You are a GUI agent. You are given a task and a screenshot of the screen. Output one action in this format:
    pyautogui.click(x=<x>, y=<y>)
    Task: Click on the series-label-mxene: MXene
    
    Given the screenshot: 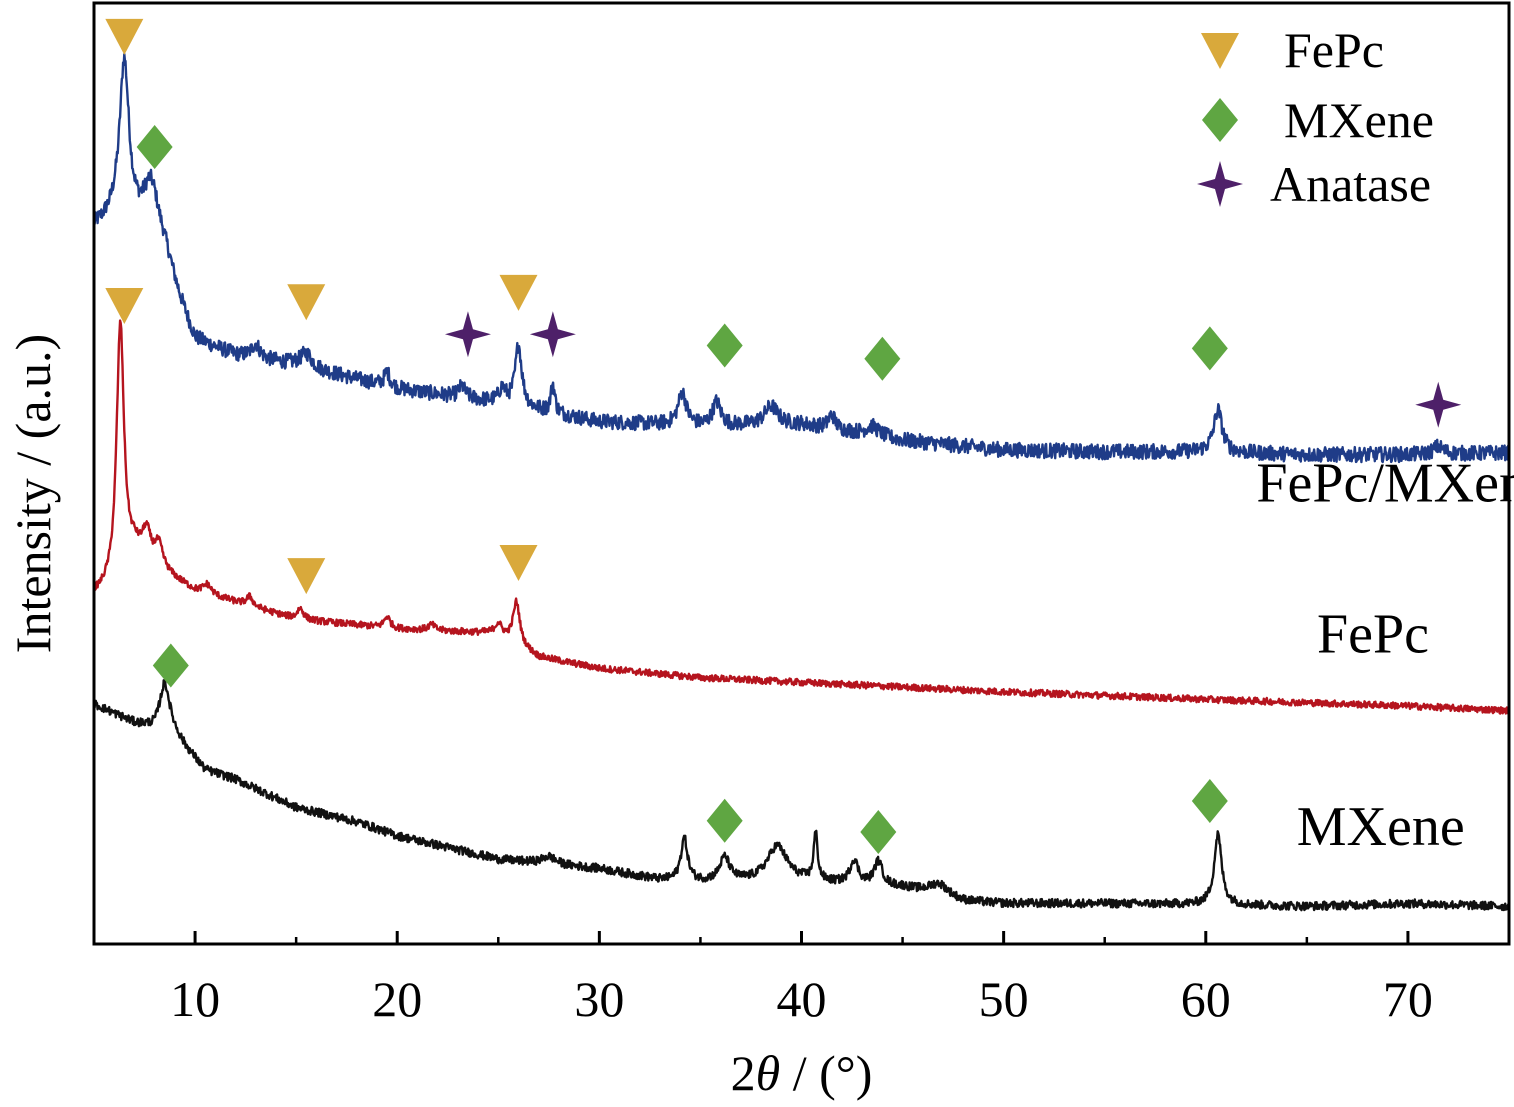 What is the action you would take?
    pyautogui.click(x=1381, y=827)
    